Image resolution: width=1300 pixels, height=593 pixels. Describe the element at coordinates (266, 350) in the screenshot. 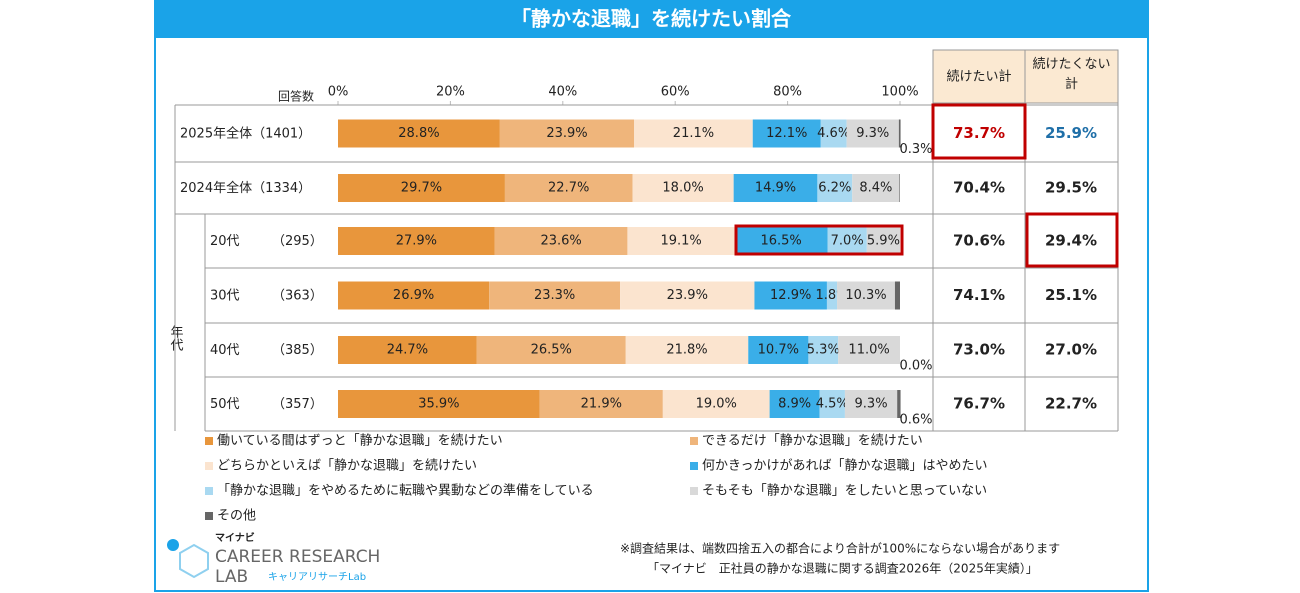

I see `row-label: 40代 （385）` at that location.